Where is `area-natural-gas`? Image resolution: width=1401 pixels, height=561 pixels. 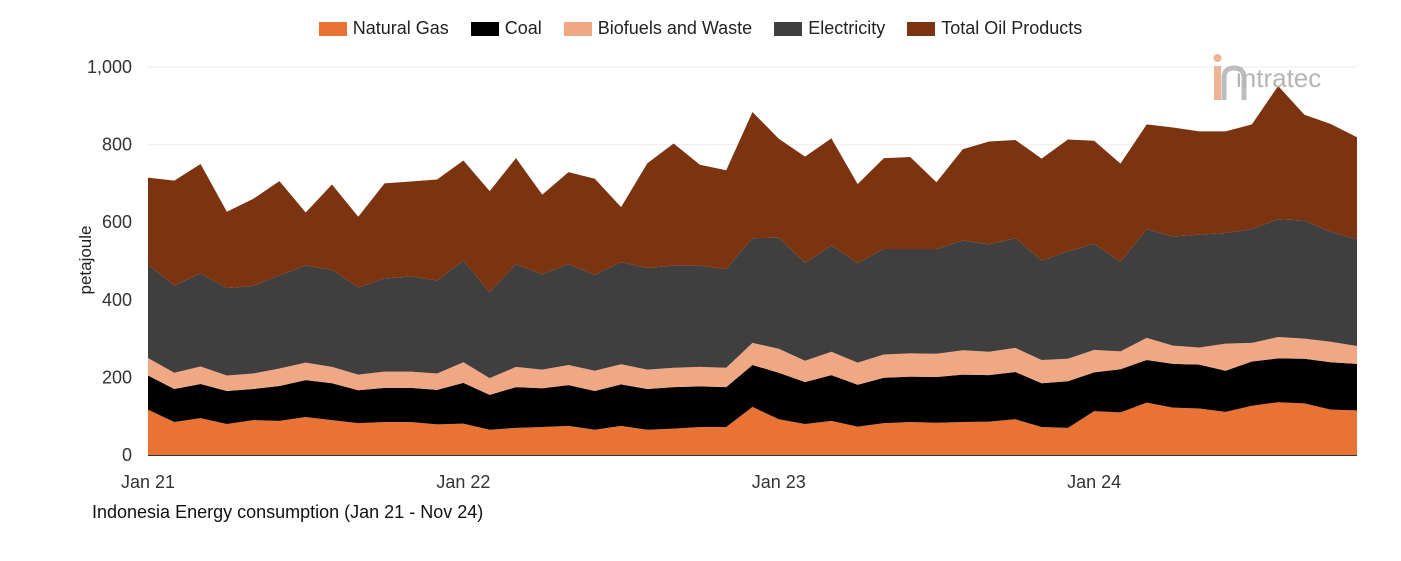 area-natural-gas is located at coordinates (752, 428).